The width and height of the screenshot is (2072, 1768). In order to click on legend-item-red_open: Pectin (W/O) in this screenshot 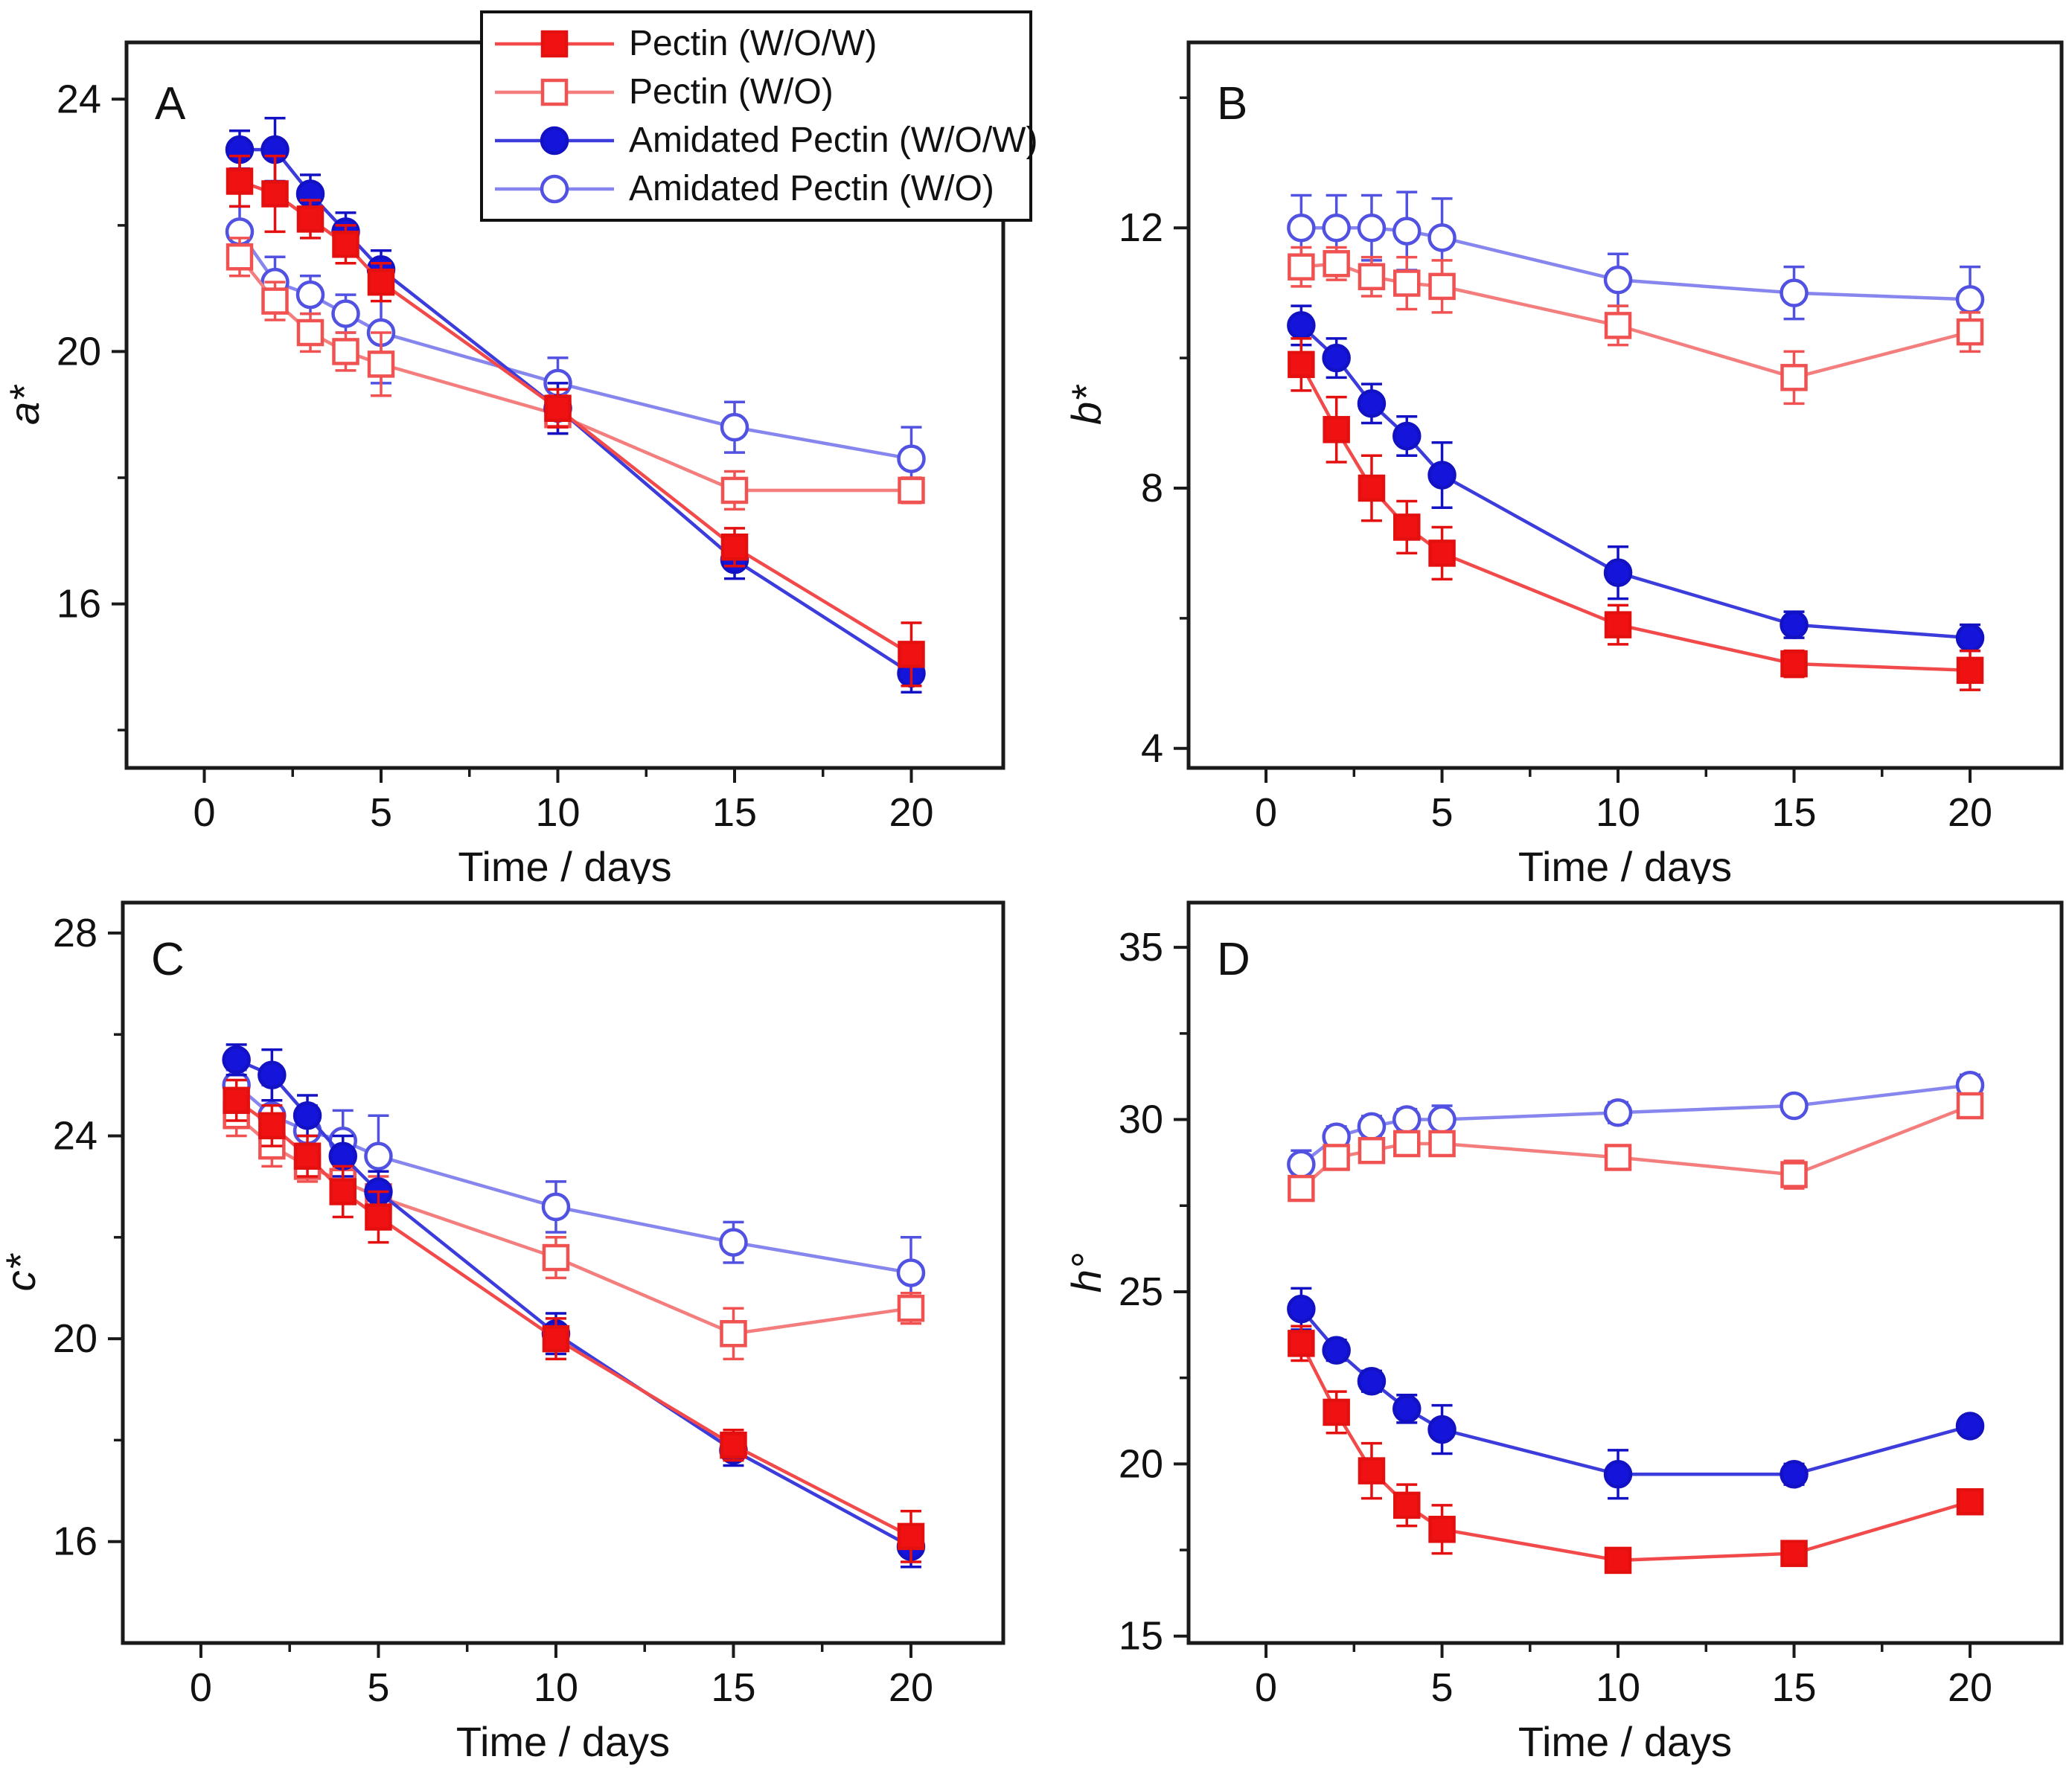, I will do `click(757, 92)`.